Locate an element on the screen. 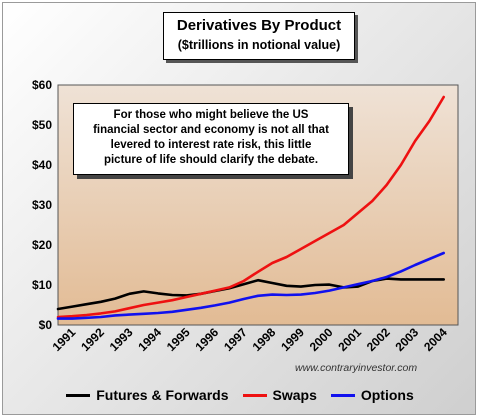  series-line-options is located at coordinates (251, 285).